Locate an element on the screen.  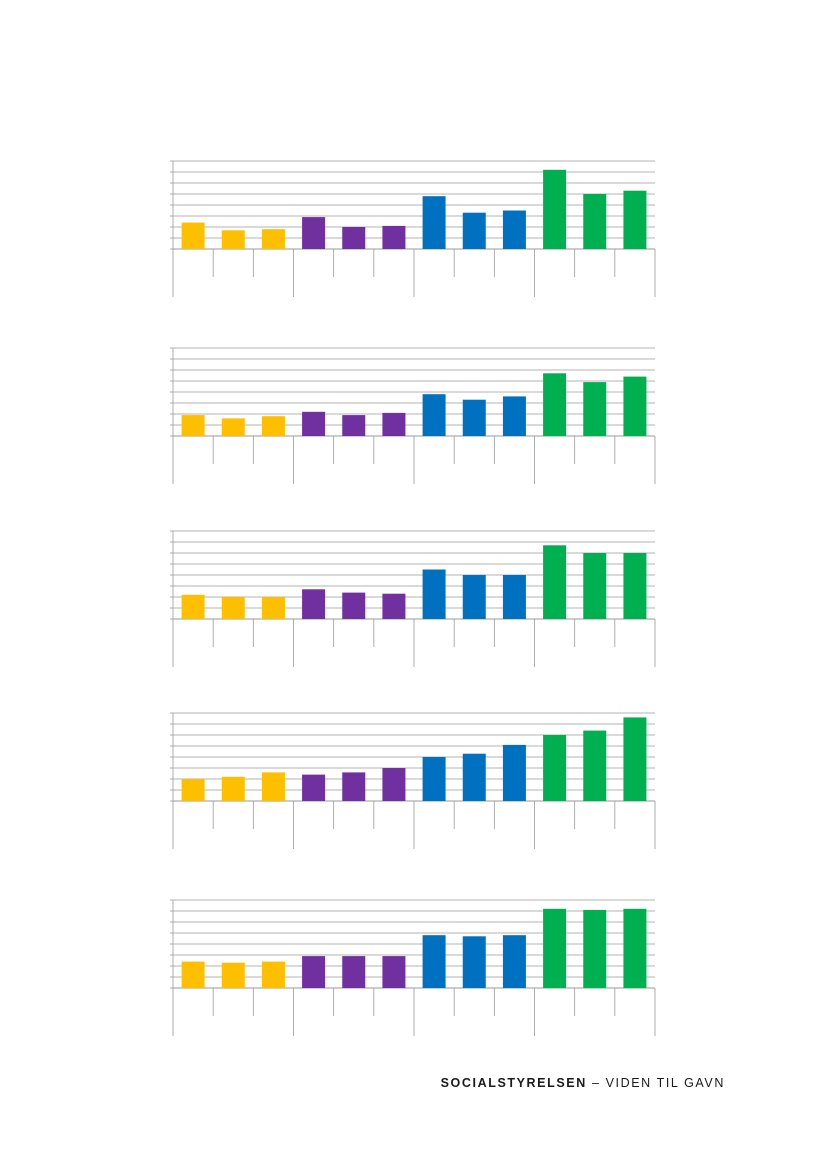
footer-brand: SOCIALSTYRELSEN is located at coordinates (513, 1083).